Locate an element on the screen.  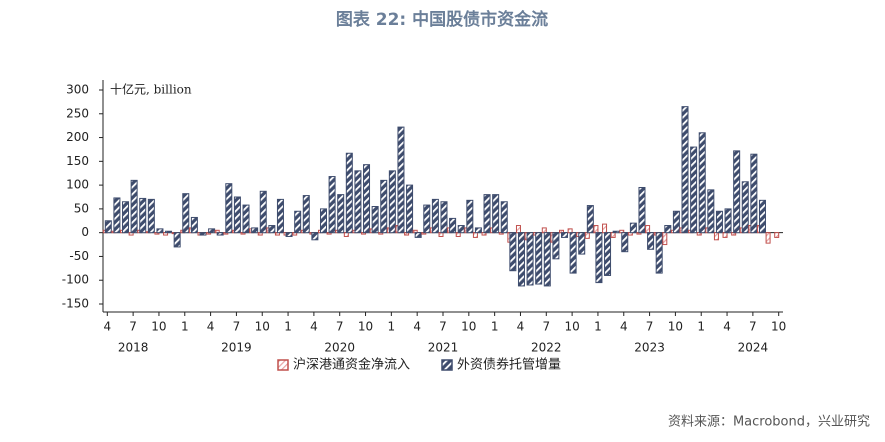
y-tick-label: 0 is located at coordinates (85, 232).